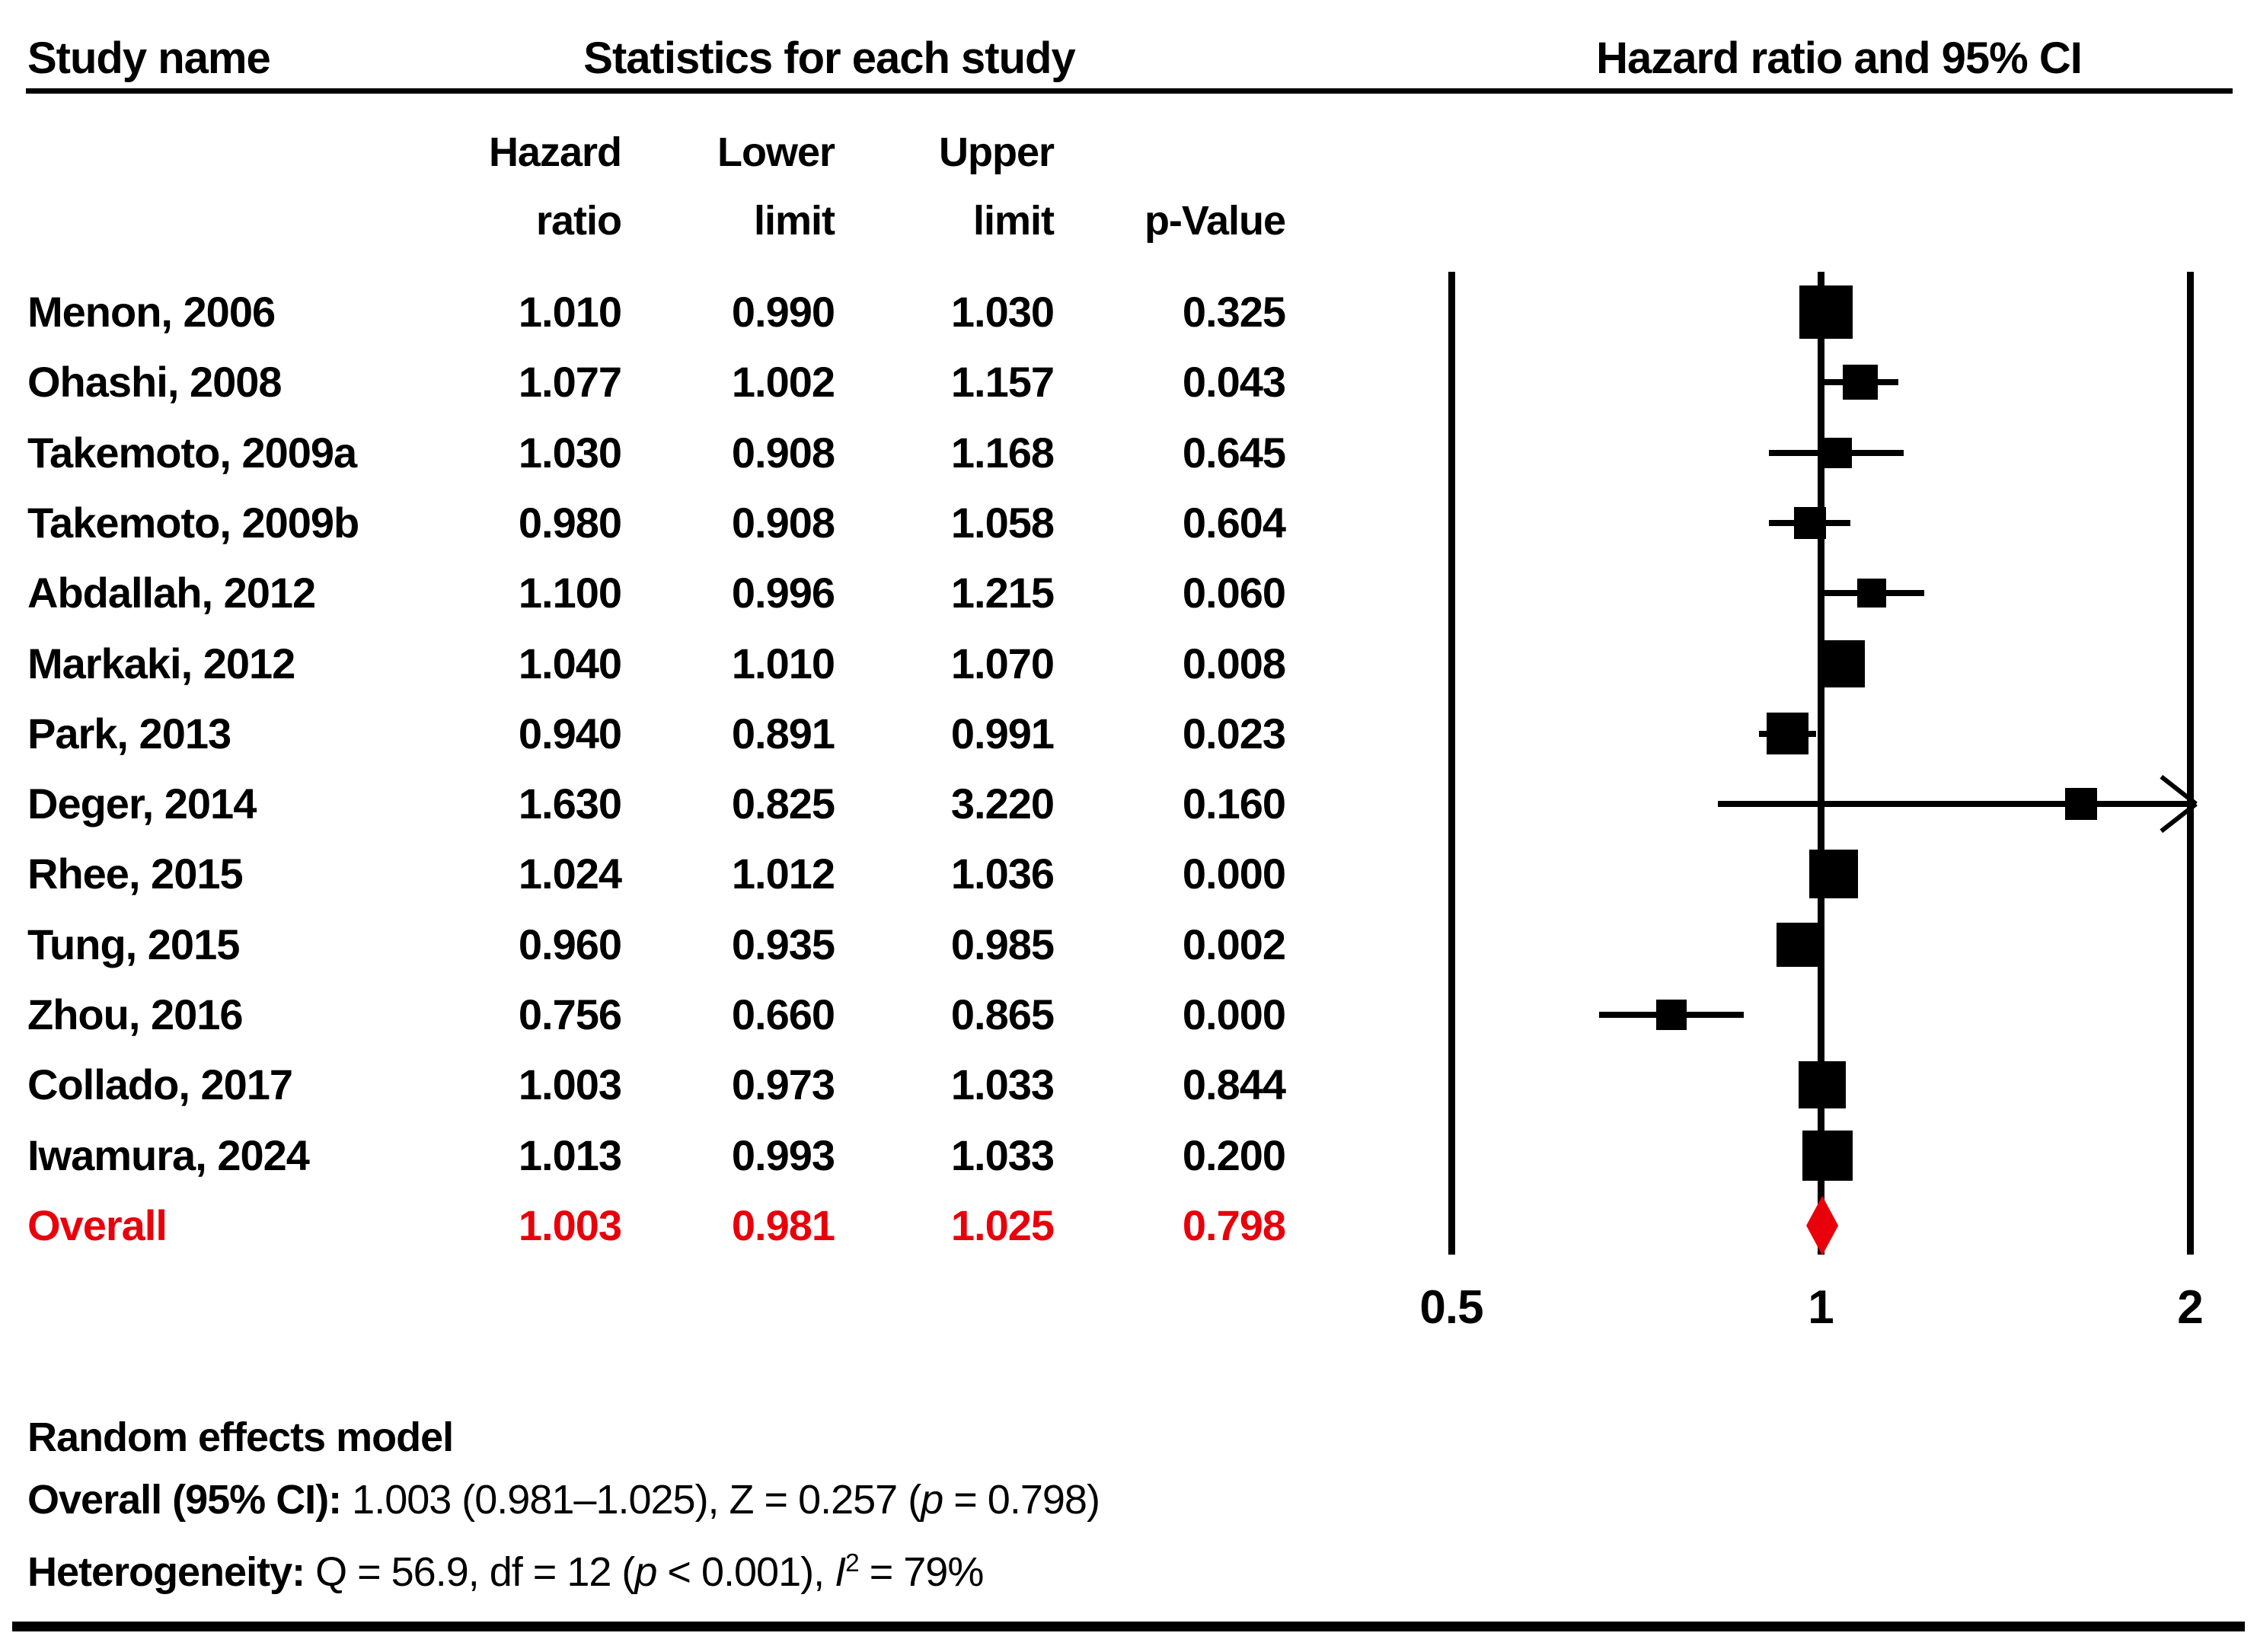 The height and width of the screenshot is (1652, 2257). What do you see at coordinates (184, 1500) in the screenshot?
I see `overall-summary-label: Overall (95% CI):` at bounding box center [184, 1500].